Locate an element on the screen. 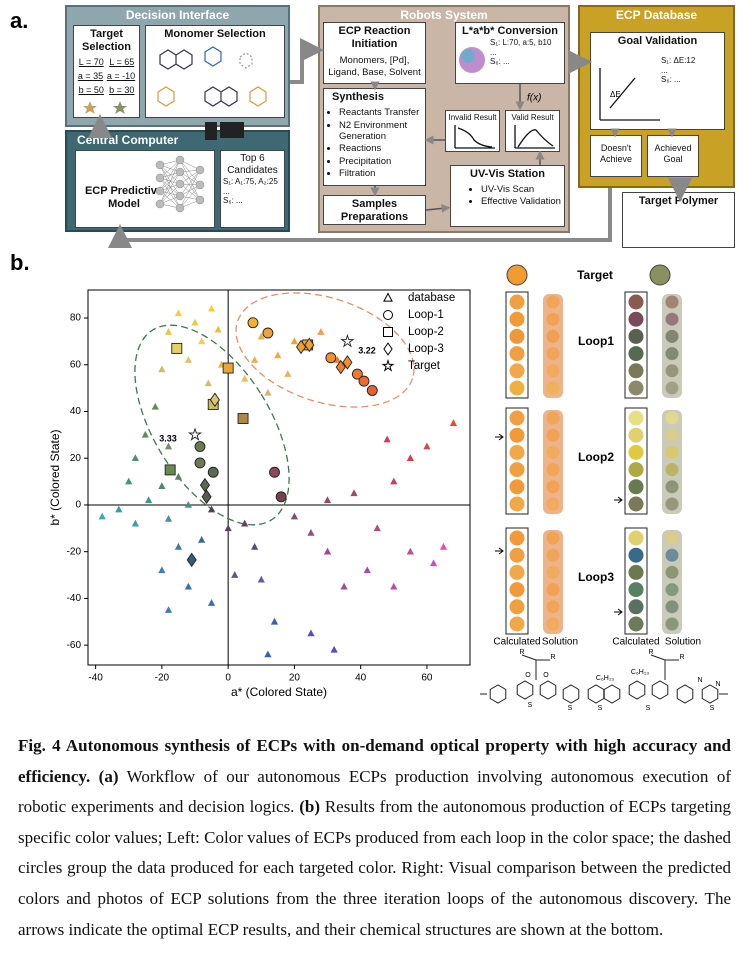  x-tick-label: 20 is located at coordinates (295, 678).